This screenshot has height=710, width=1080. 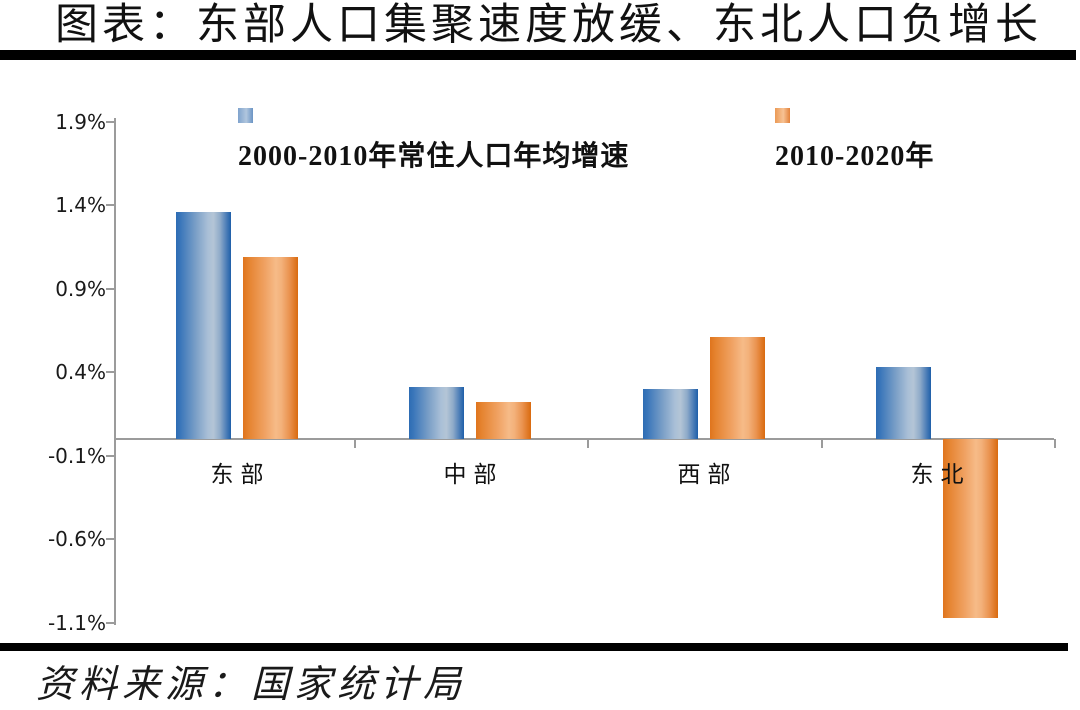 I want to click on bar-series0-东部, so click(x=203, y=325).